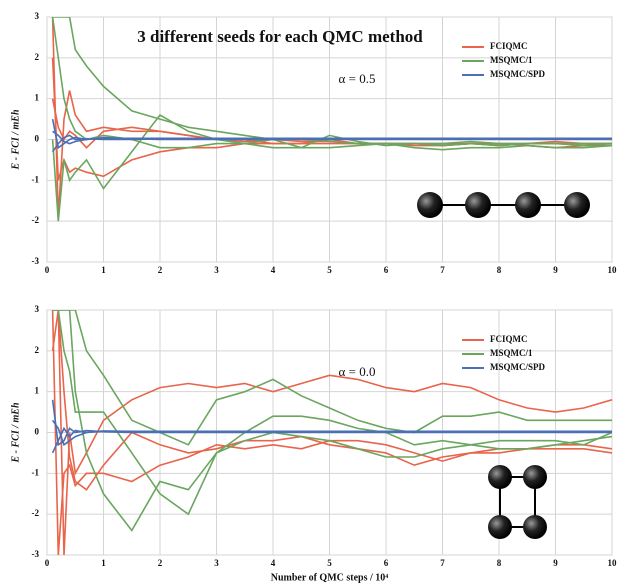 The height and width of the screenshot is (588, 627). I want to click on chart-title: 3 different seeds for each QMC method, so click(280, 36).